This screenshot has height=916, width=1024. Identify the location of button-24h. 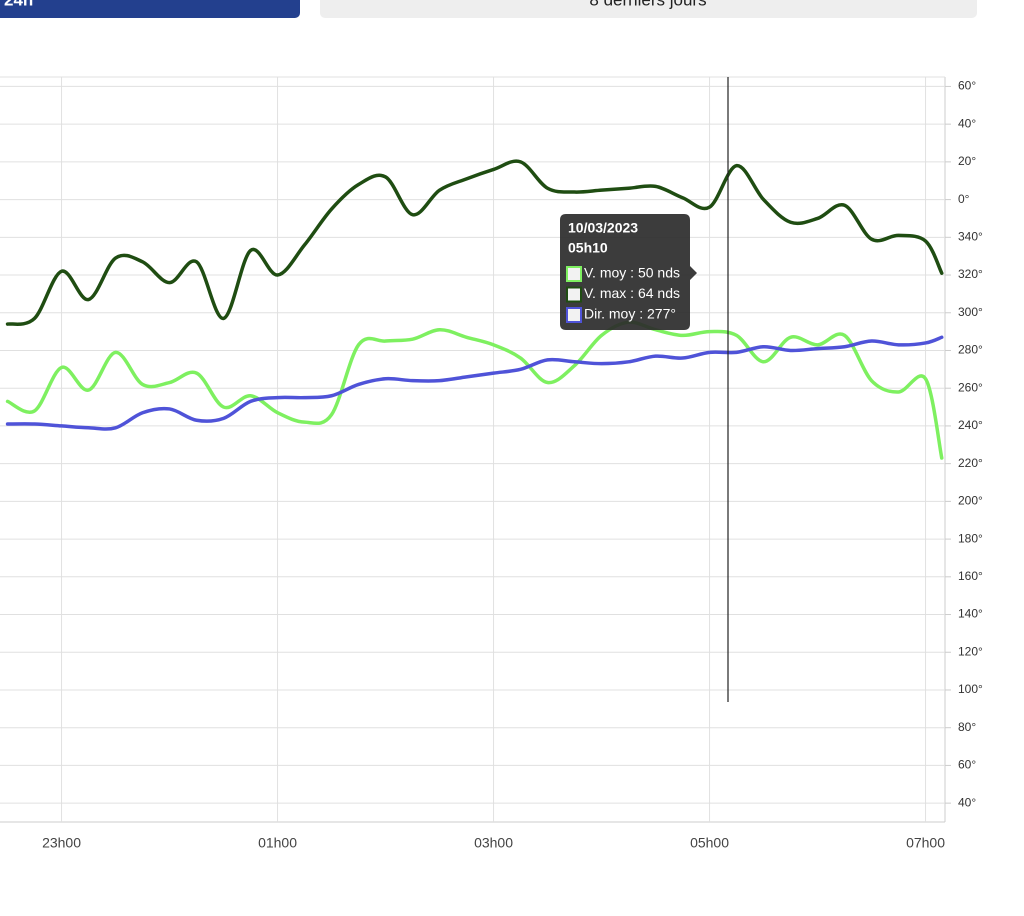
(150, 9).